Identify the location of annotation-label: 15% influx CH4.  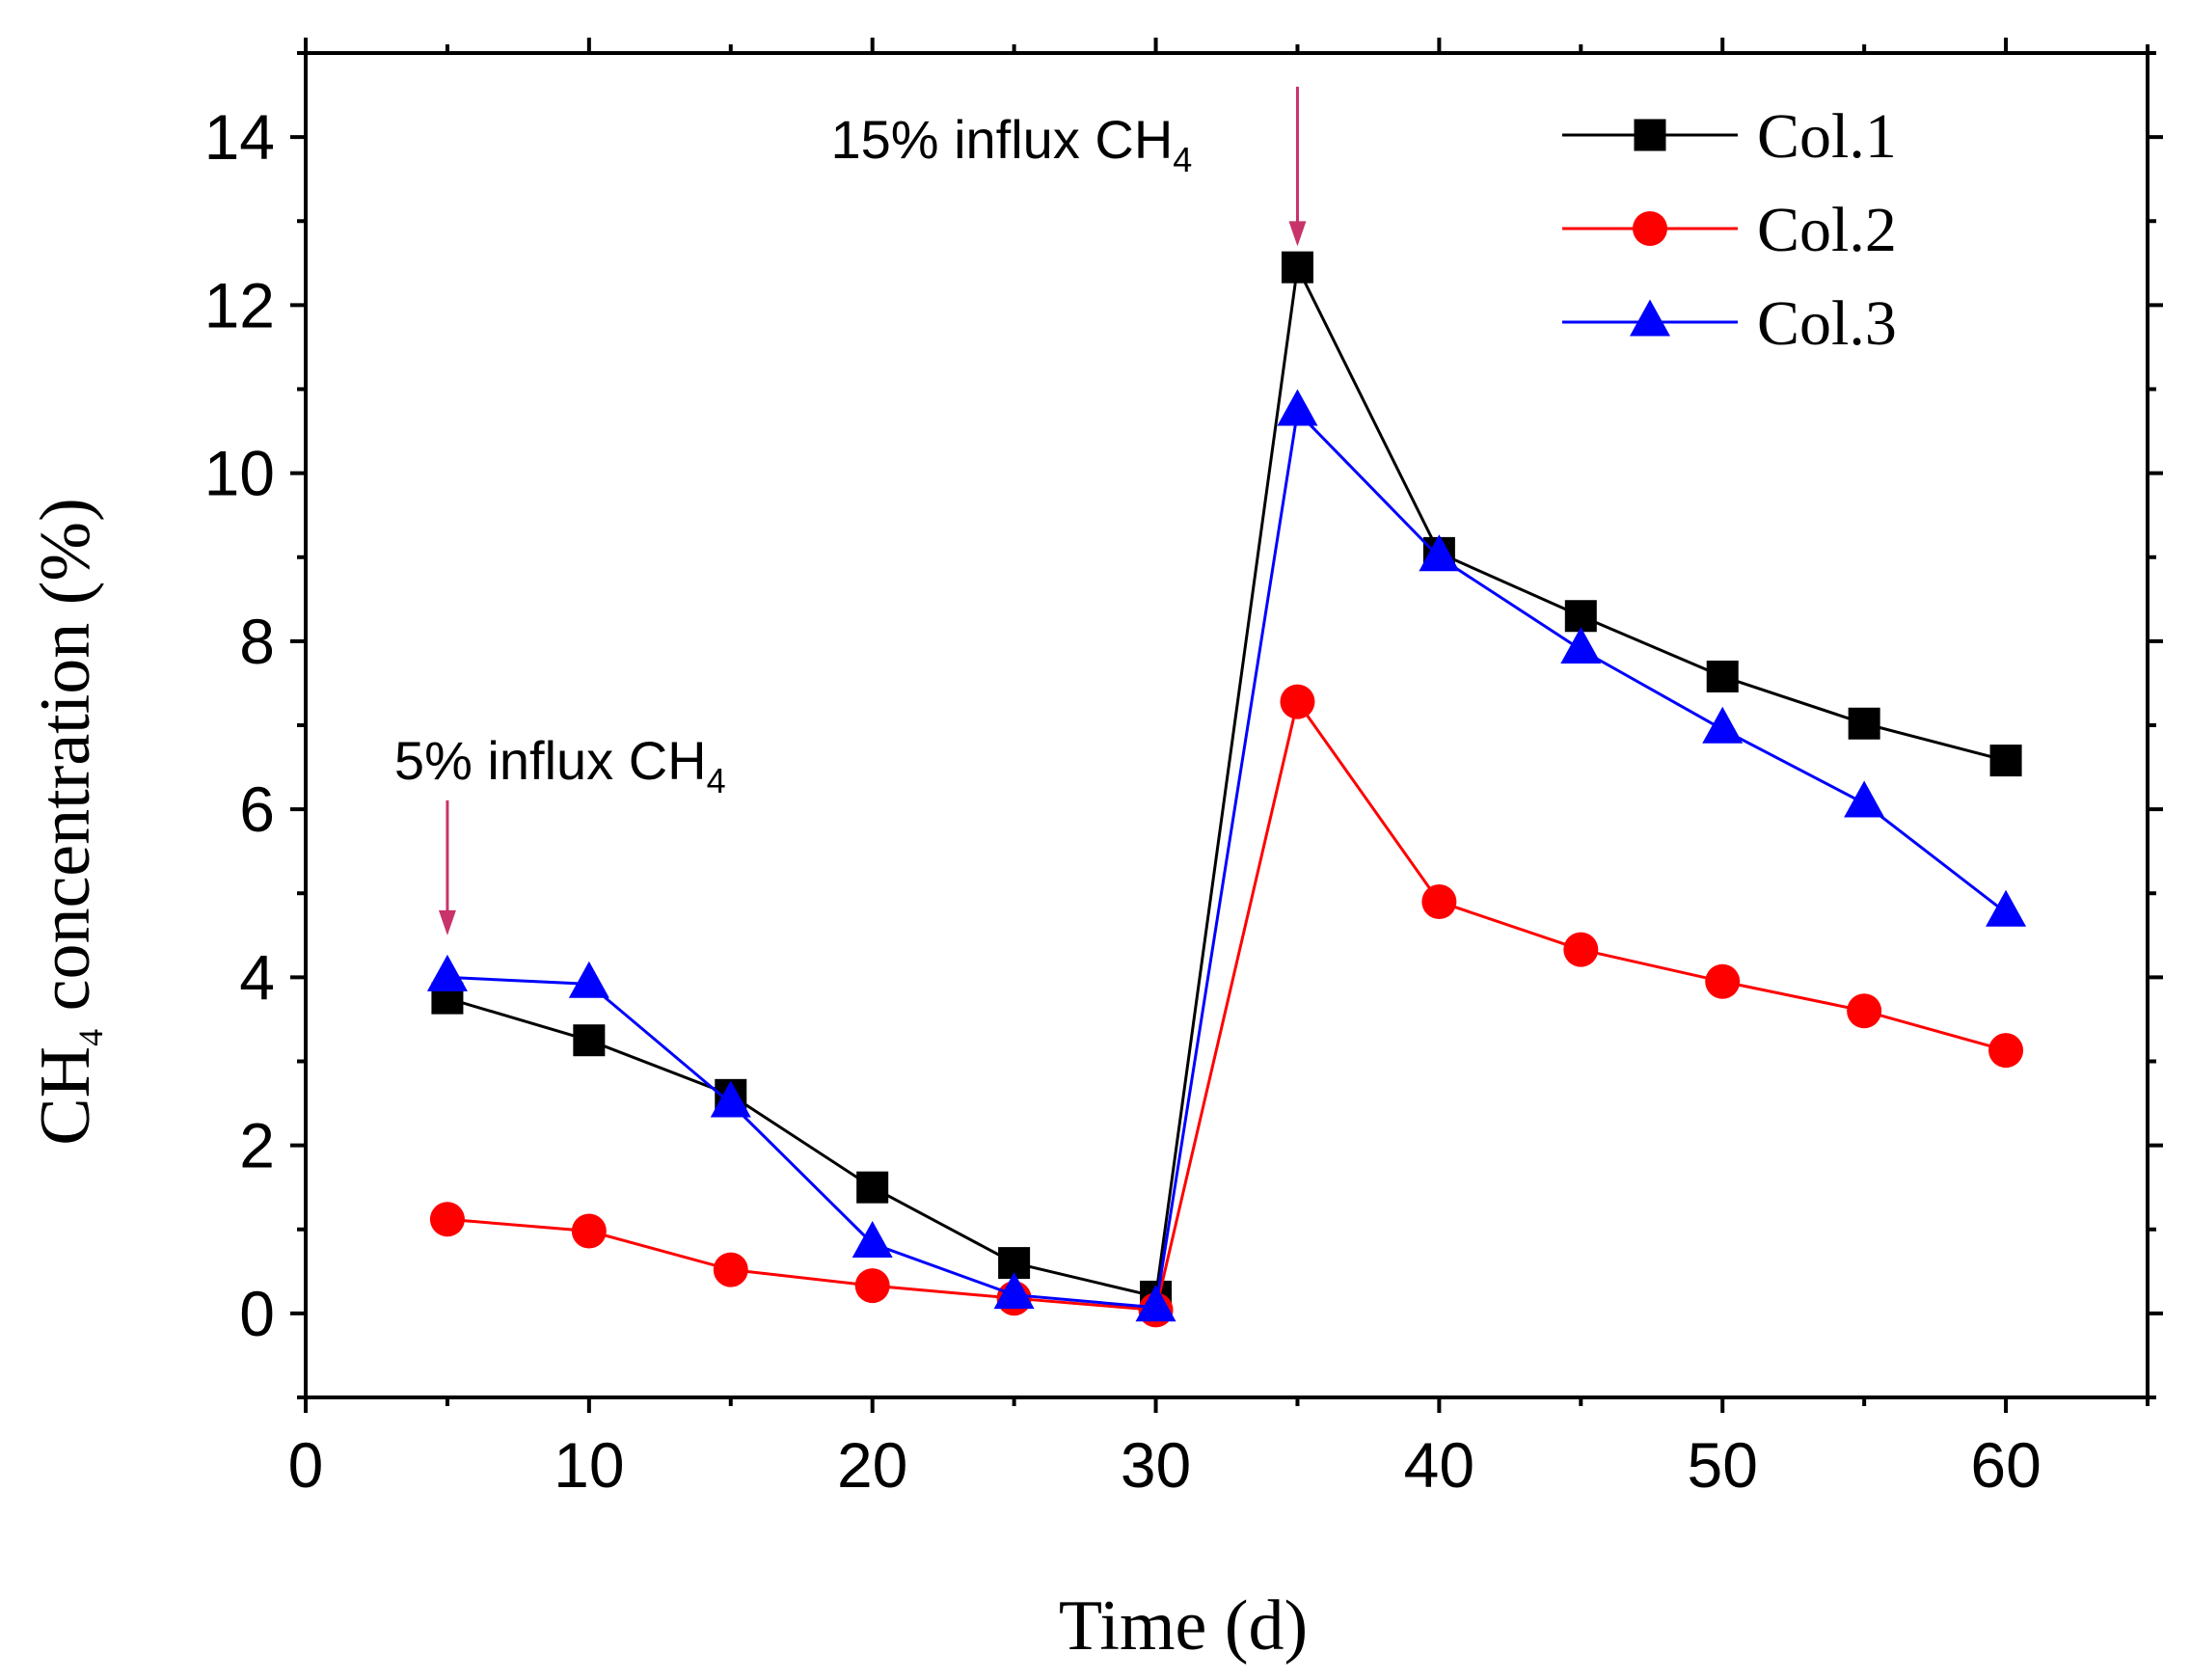
(1011, 144).